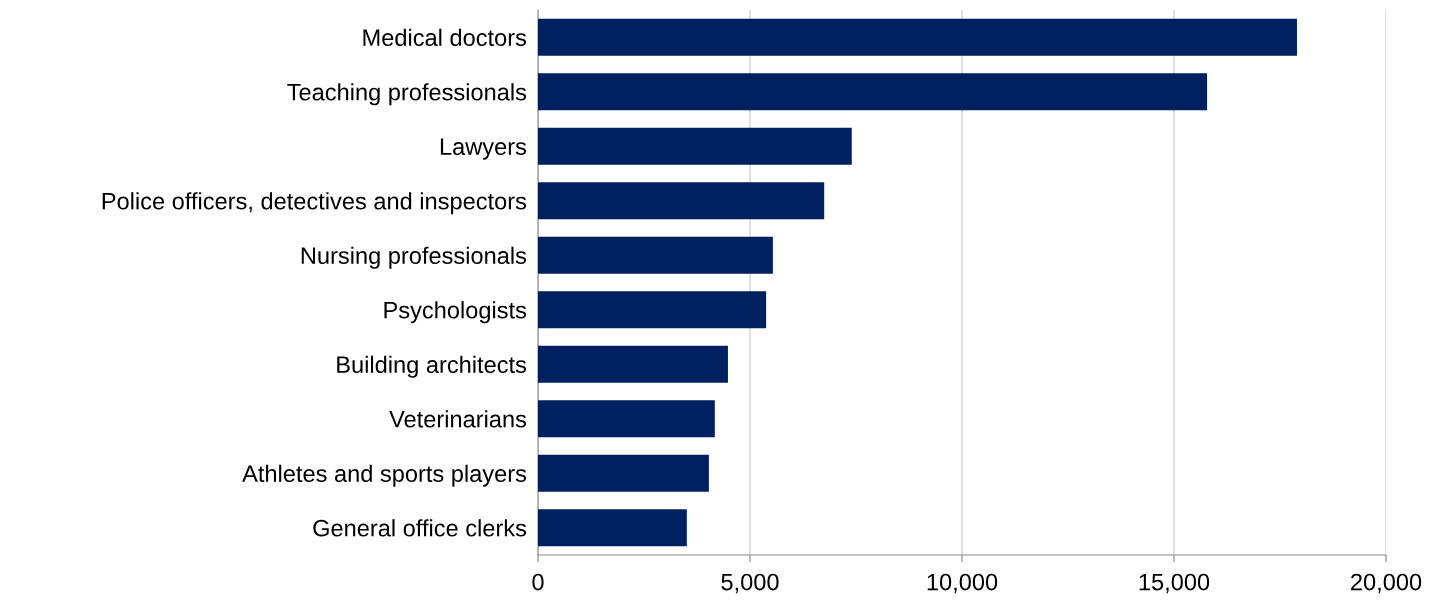 The width and height of the screenshot is (1439, 605). What do you see at coordinates (455, 312) in the screenshot?
I see `y-tick-label: Psychologists` at bounding box center [455, 312].